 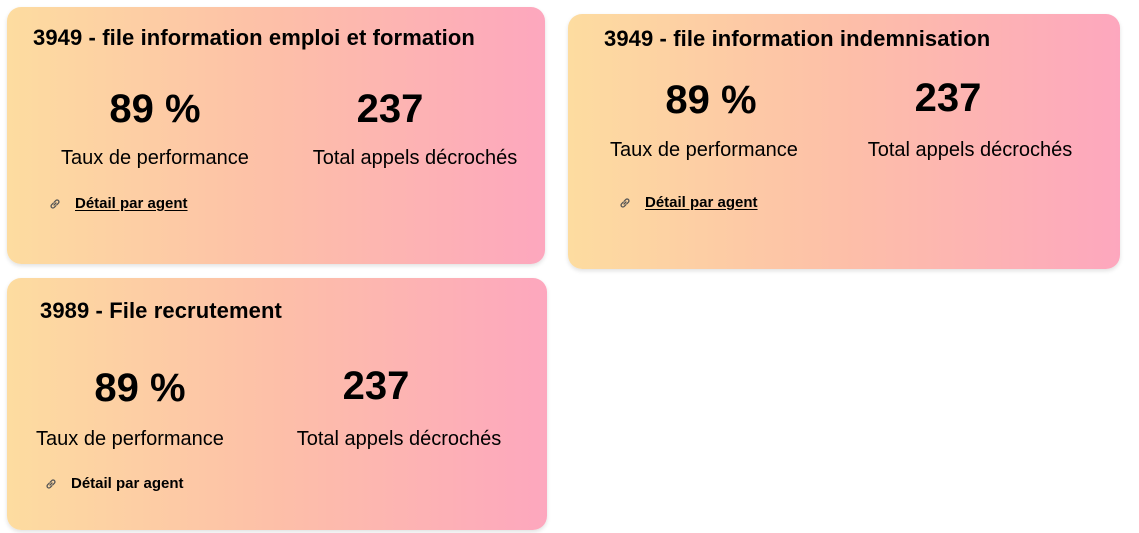 I want to click on card-title: 3949 - file information indemnisation, so click(x=797, y=38).